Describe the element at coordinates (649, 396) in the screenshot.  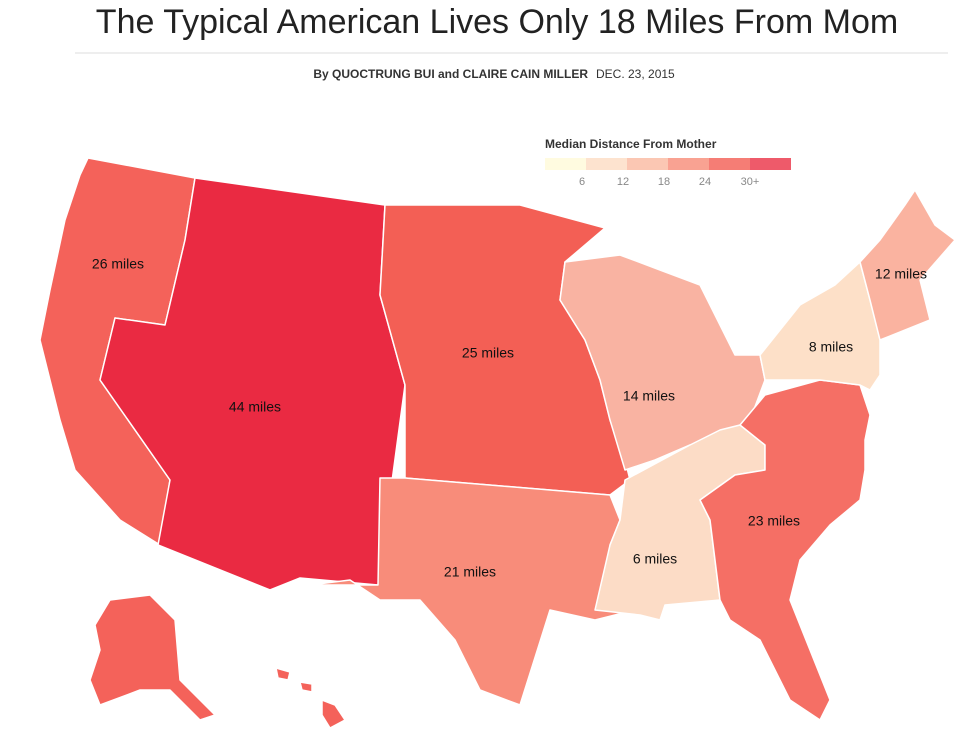
I see `region-label: 14 miles` at that location.